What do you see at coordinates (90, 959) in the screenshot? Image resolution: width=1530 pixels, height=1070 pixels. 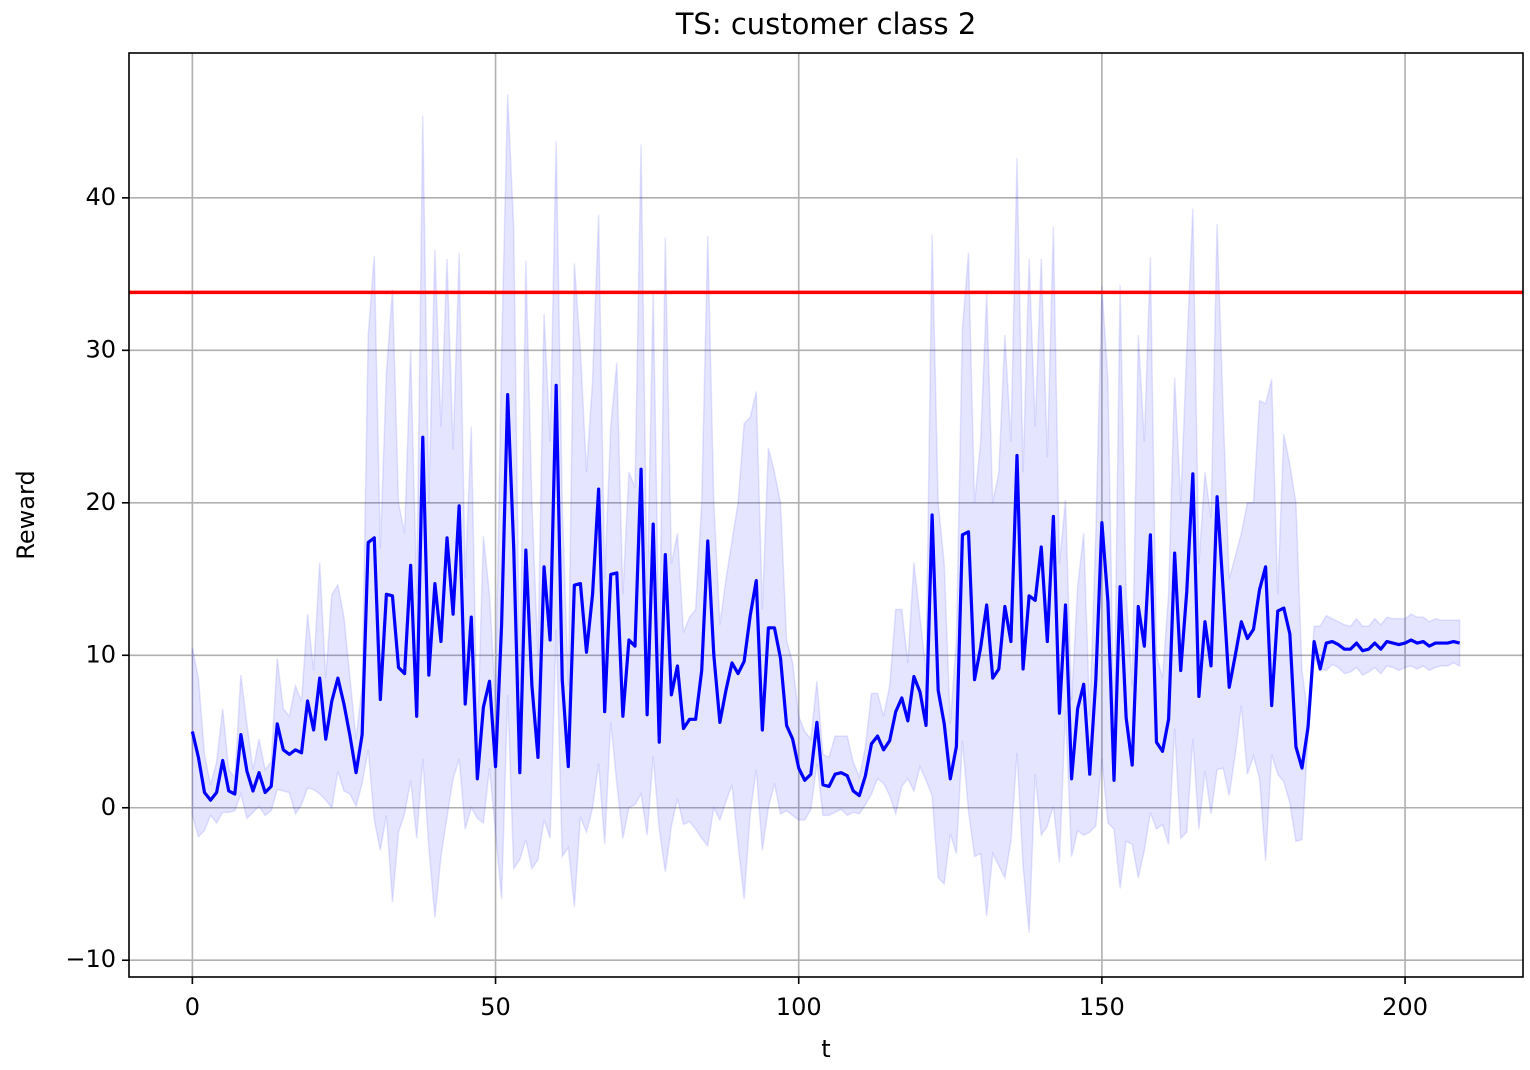 I see `y-tick-label: −10` at bounding box center [90, 959].